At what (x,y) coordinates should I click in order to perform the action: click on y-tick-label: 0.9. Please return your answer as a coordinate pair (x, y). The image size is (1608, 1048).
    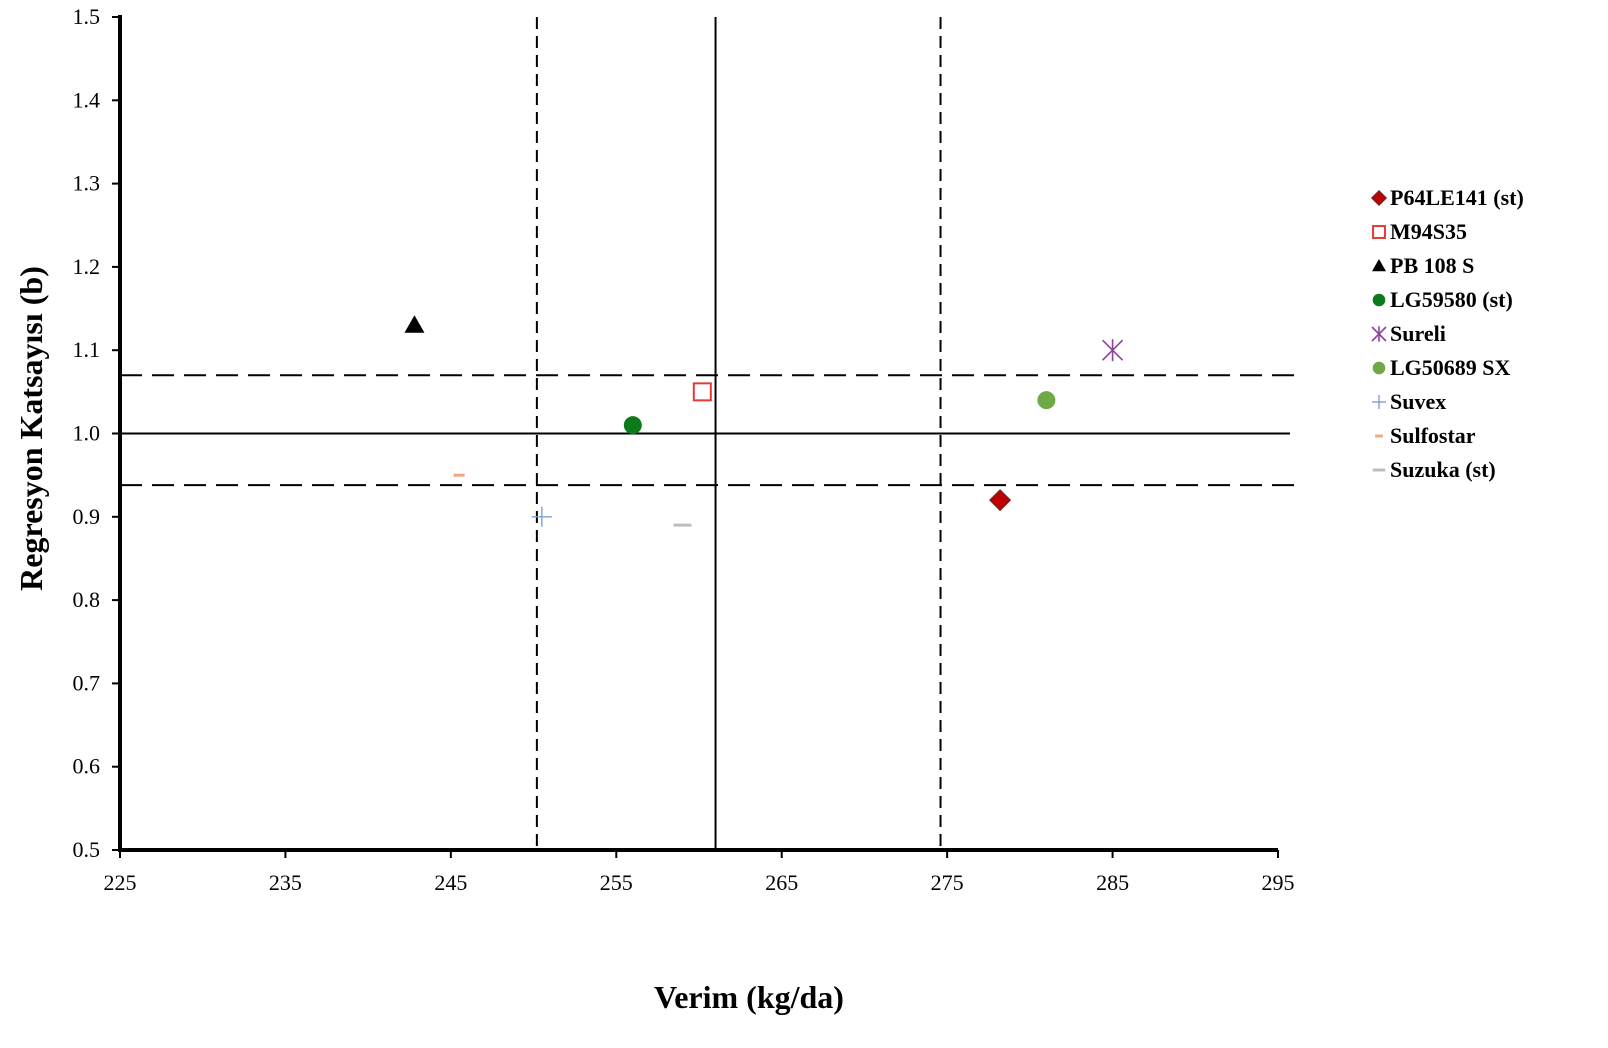
    Looking at the image, I should click on (87, 516).